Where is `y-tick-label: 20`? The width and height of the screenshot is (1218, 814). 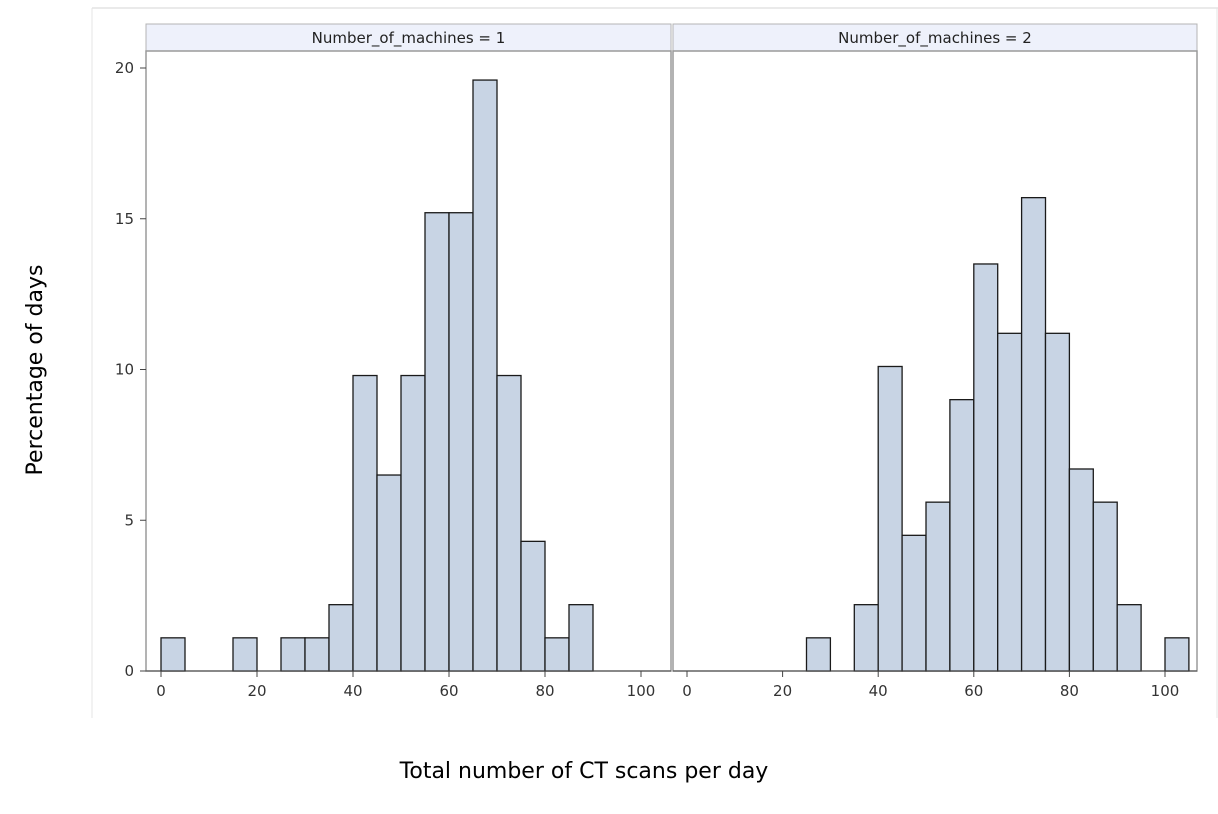
y-tick-label: 20 is located at coordinates (124, 68).